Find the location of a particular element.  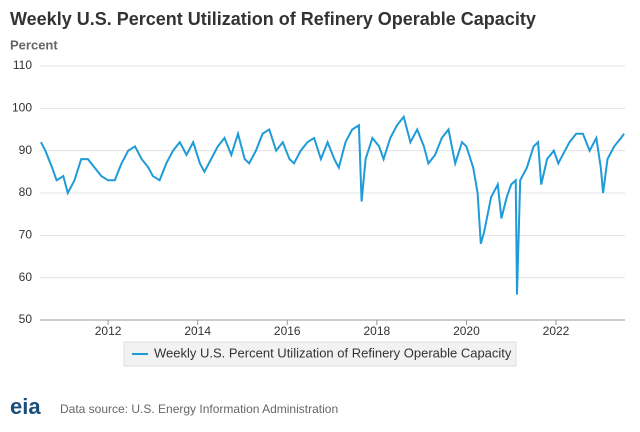

y-tick-label: 70 is located at coordinates (26, 235).